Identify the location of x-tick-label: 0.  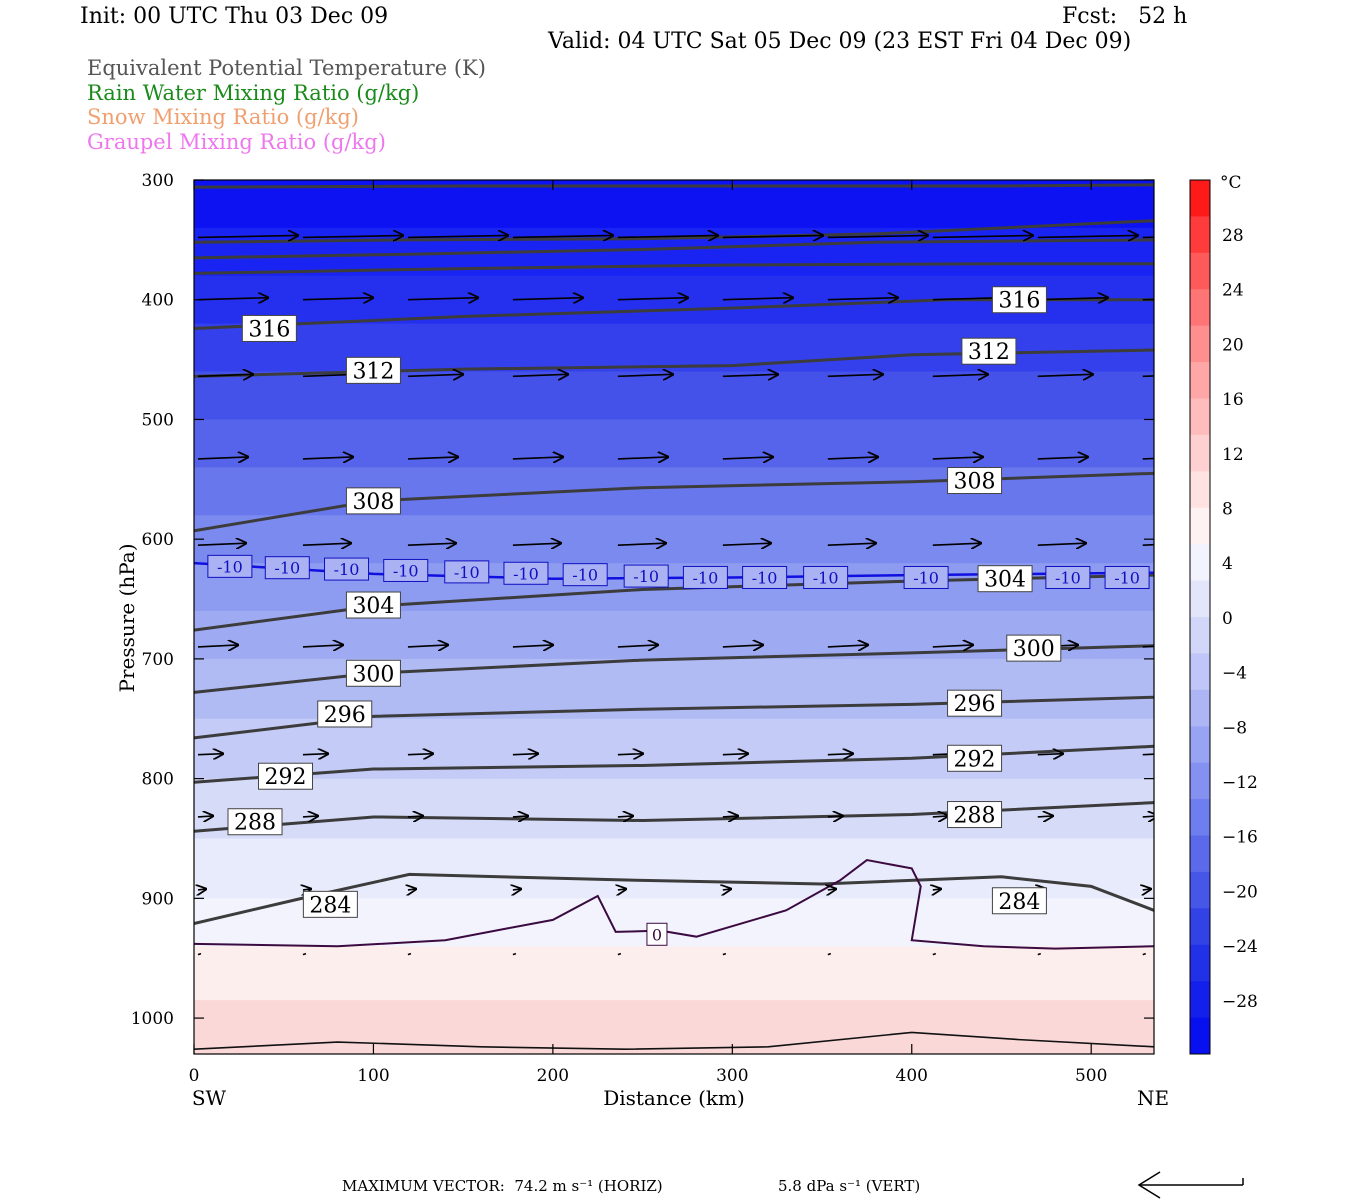
(194, 1076).